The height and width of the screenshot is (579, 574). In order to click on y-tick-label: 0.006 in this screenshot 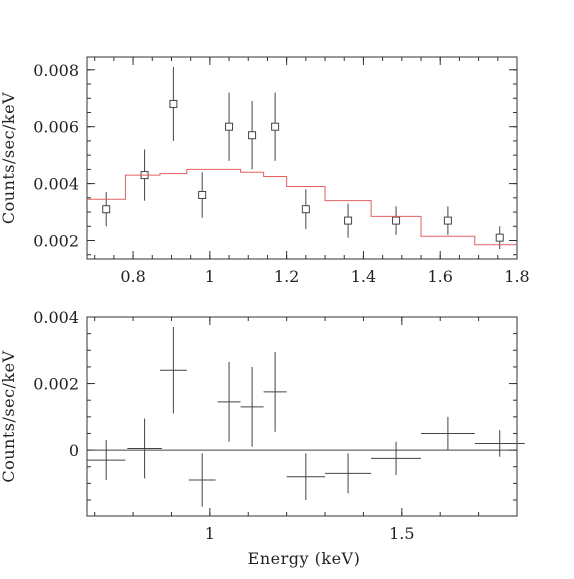, I will do `click(56, 127)`.